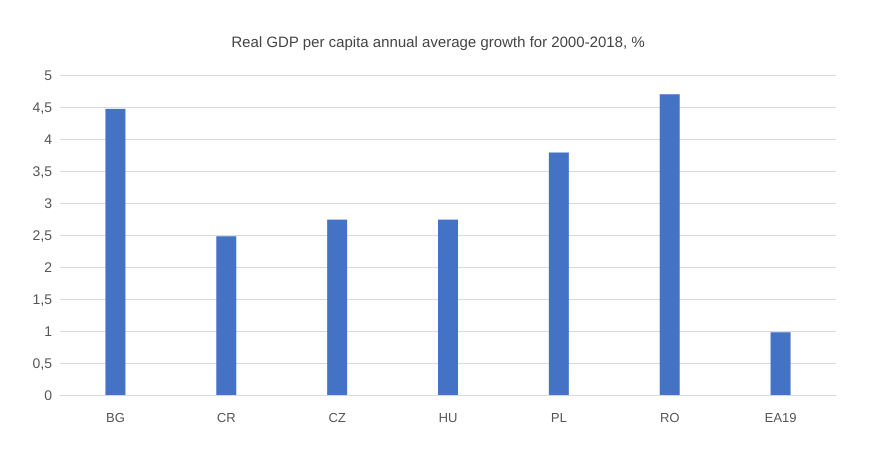 The width and height of the screenshot is (876, 455). Describe the element at coordinates (42, 171) in the screenshot. I see `y-tick-label: 3,5` at that location.